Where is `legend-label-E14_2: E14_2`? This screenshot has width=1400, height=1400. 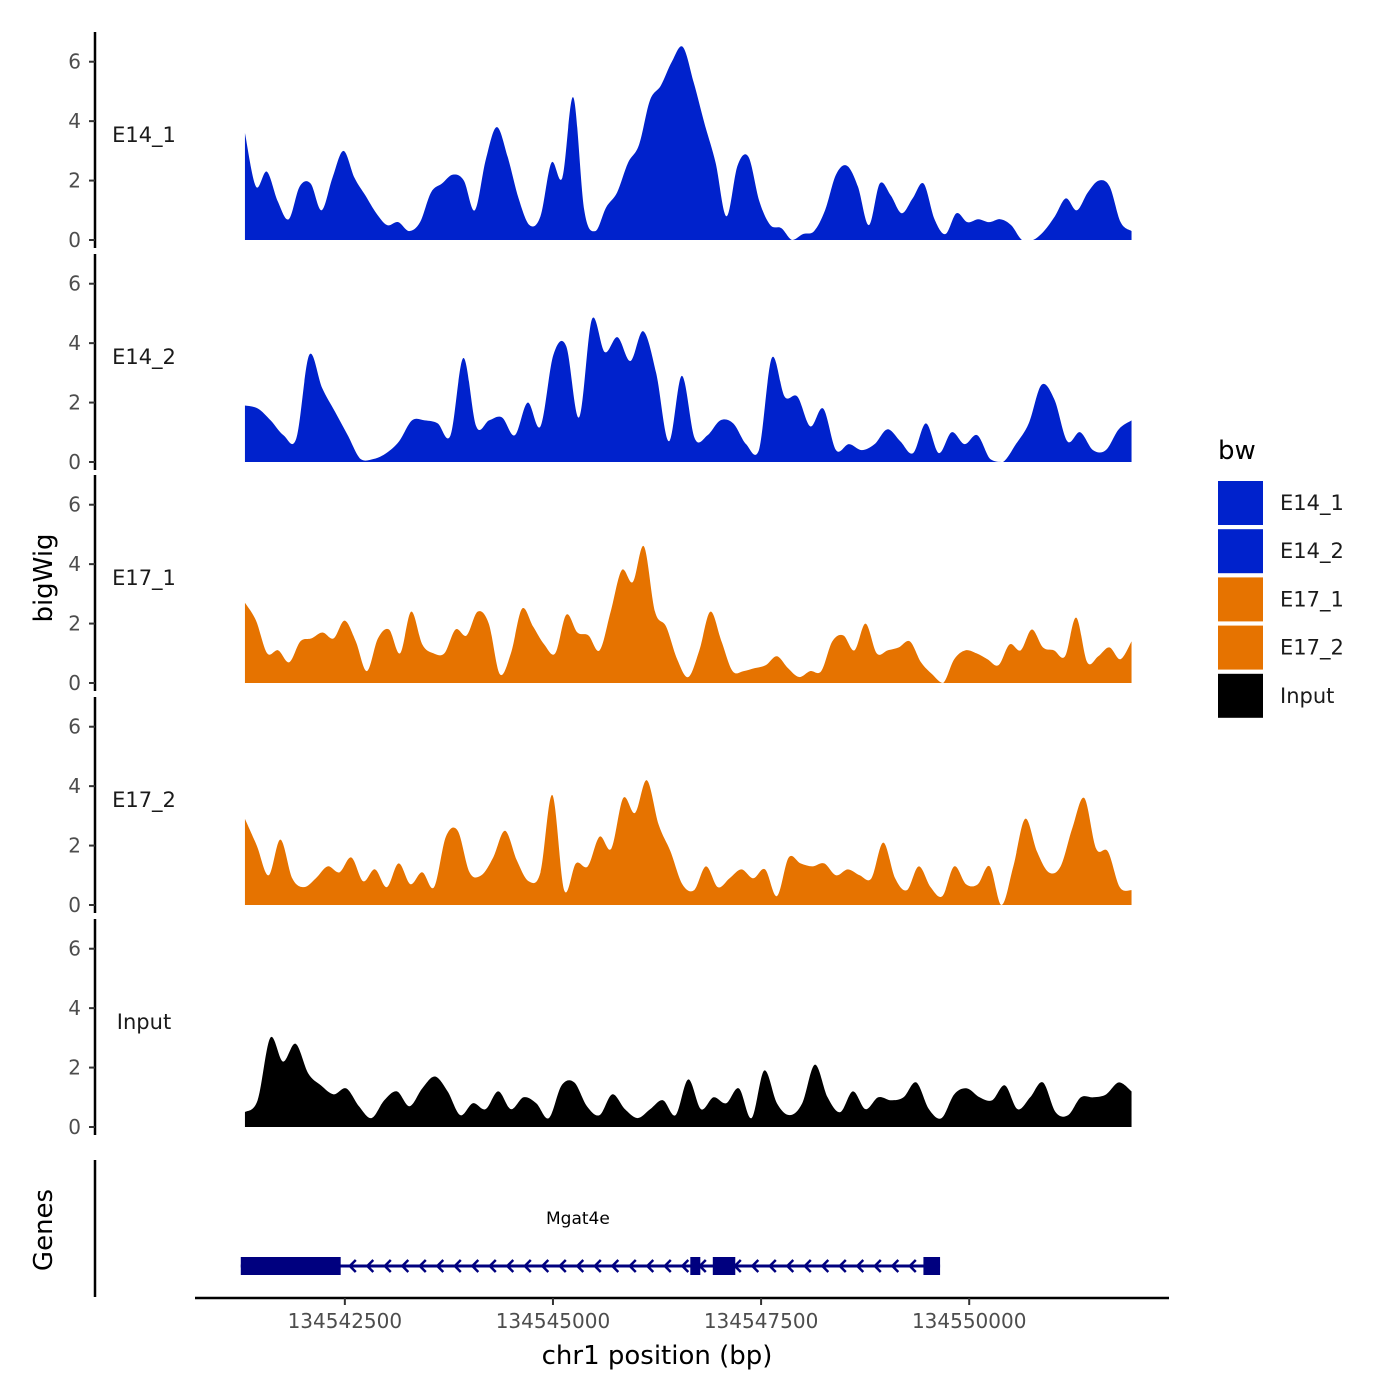 legend-label-E14_2: E14_2 is located at coordinates (1312, 551).